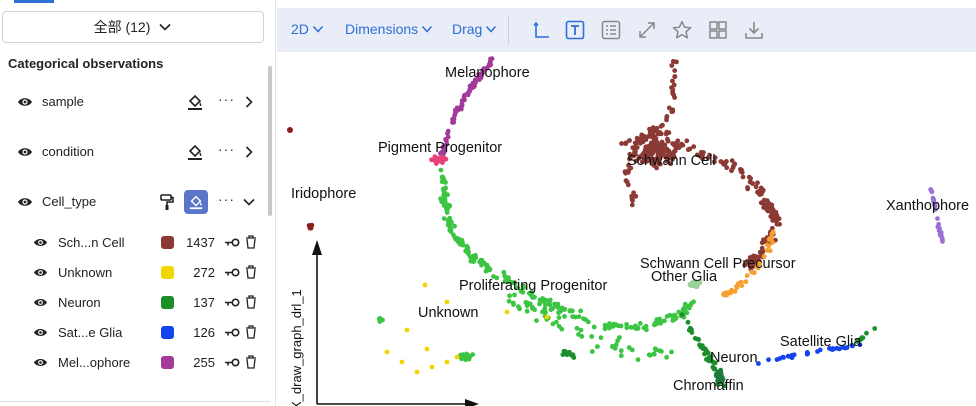 The height and width of the screenshot is (406, 976). What do you see at coordinates (133, 202) in the screenshot?
I see `observation-row-cell-type: Cell_type ···` at bounding box center [133, 202].